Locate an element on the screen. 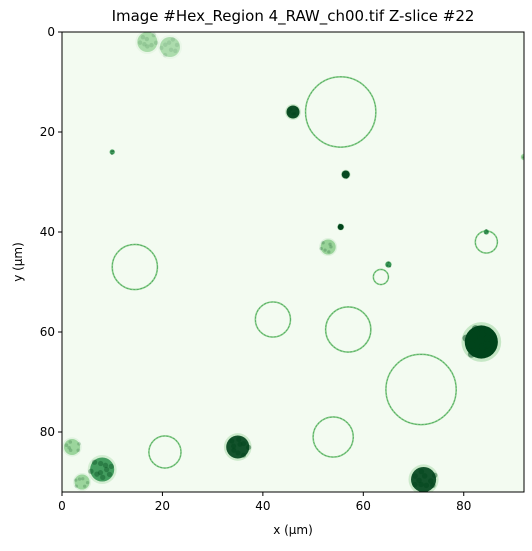 The width and height of the screenshot is (532, 551). x-tick-label: 0 is located at coordinates (62, 506).